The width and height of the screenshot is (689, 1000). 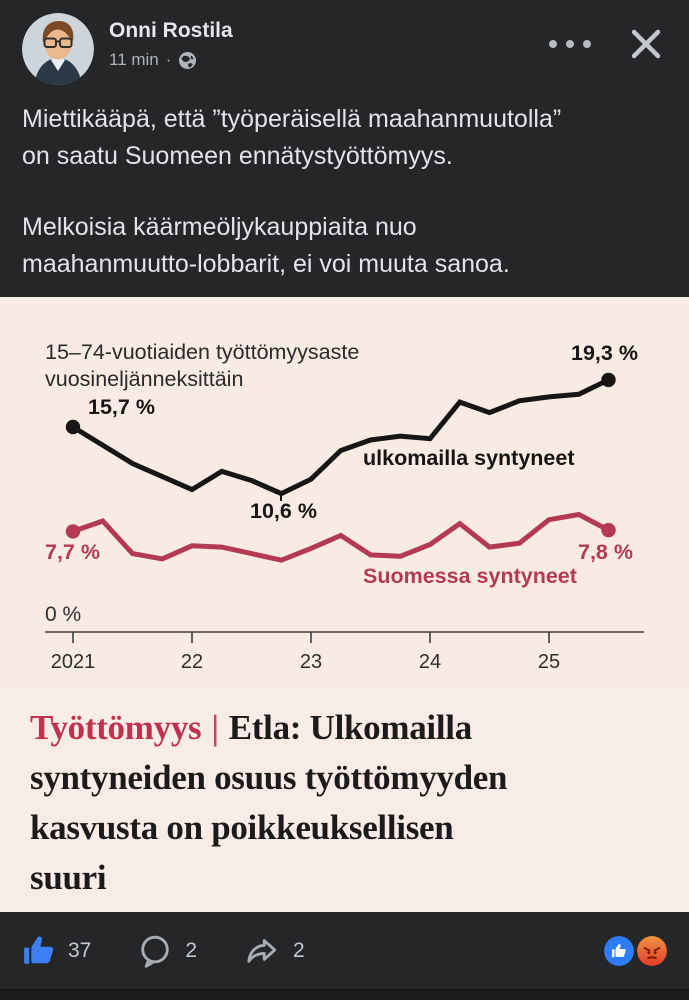 What do you see at coordinates (72, 552) in the screenshot?
I see `label-red-start: 7,7 %` at bounding box center [72, 552].